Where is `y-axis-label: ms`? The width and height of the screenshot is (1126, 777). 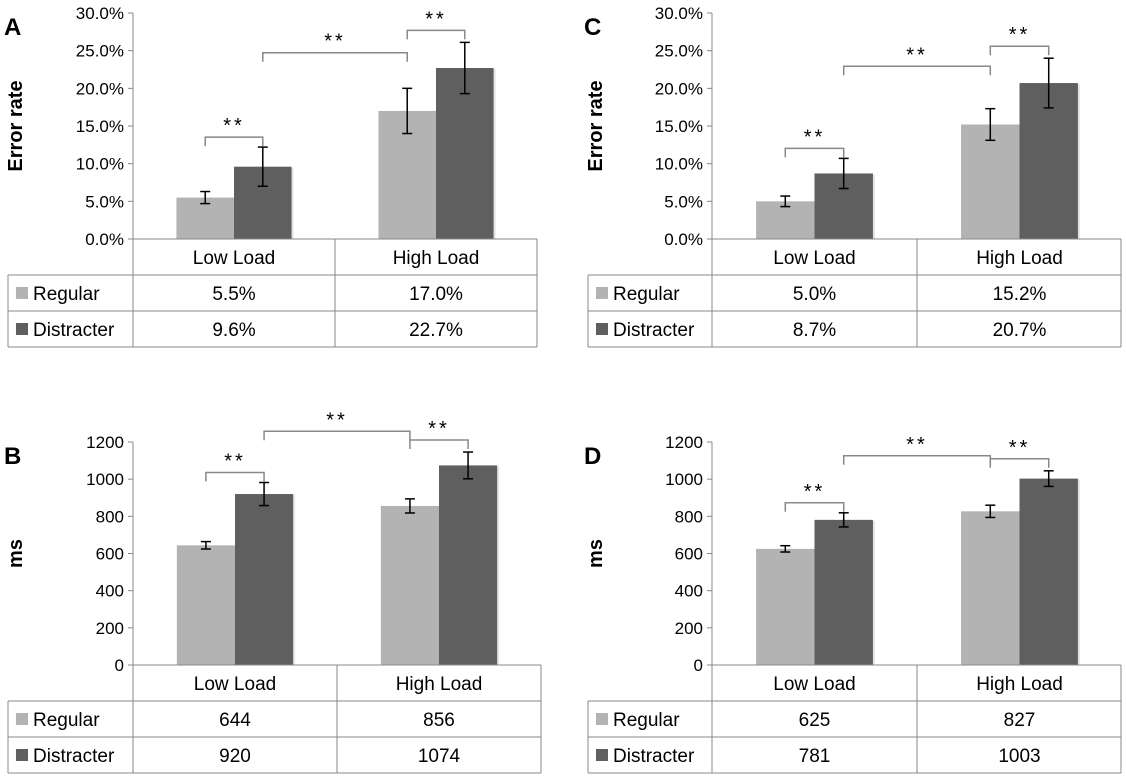 y-axis-label: ms is located at coordinates (16, 553).